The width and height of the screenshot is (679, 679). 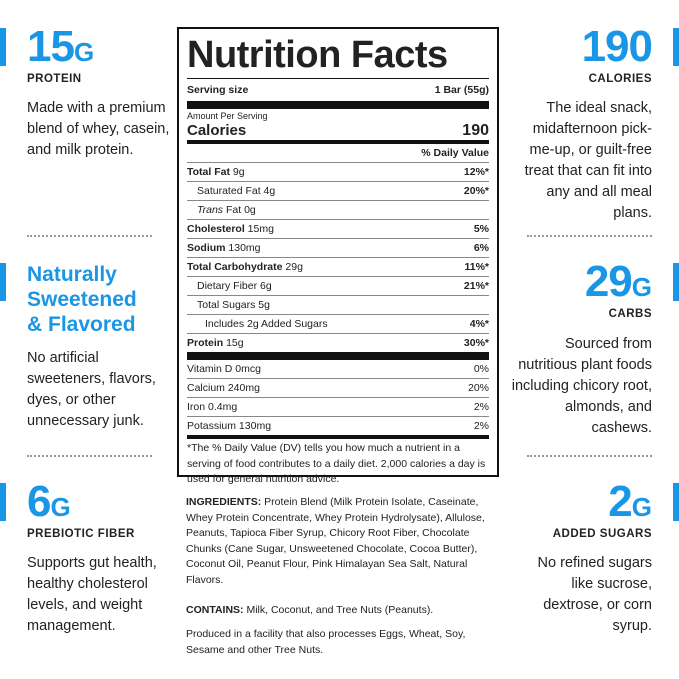 What do you see at coordinates (49, 501) in the screenshot?
I see `fiber-value: 6G` at bounding box center [49, 501].